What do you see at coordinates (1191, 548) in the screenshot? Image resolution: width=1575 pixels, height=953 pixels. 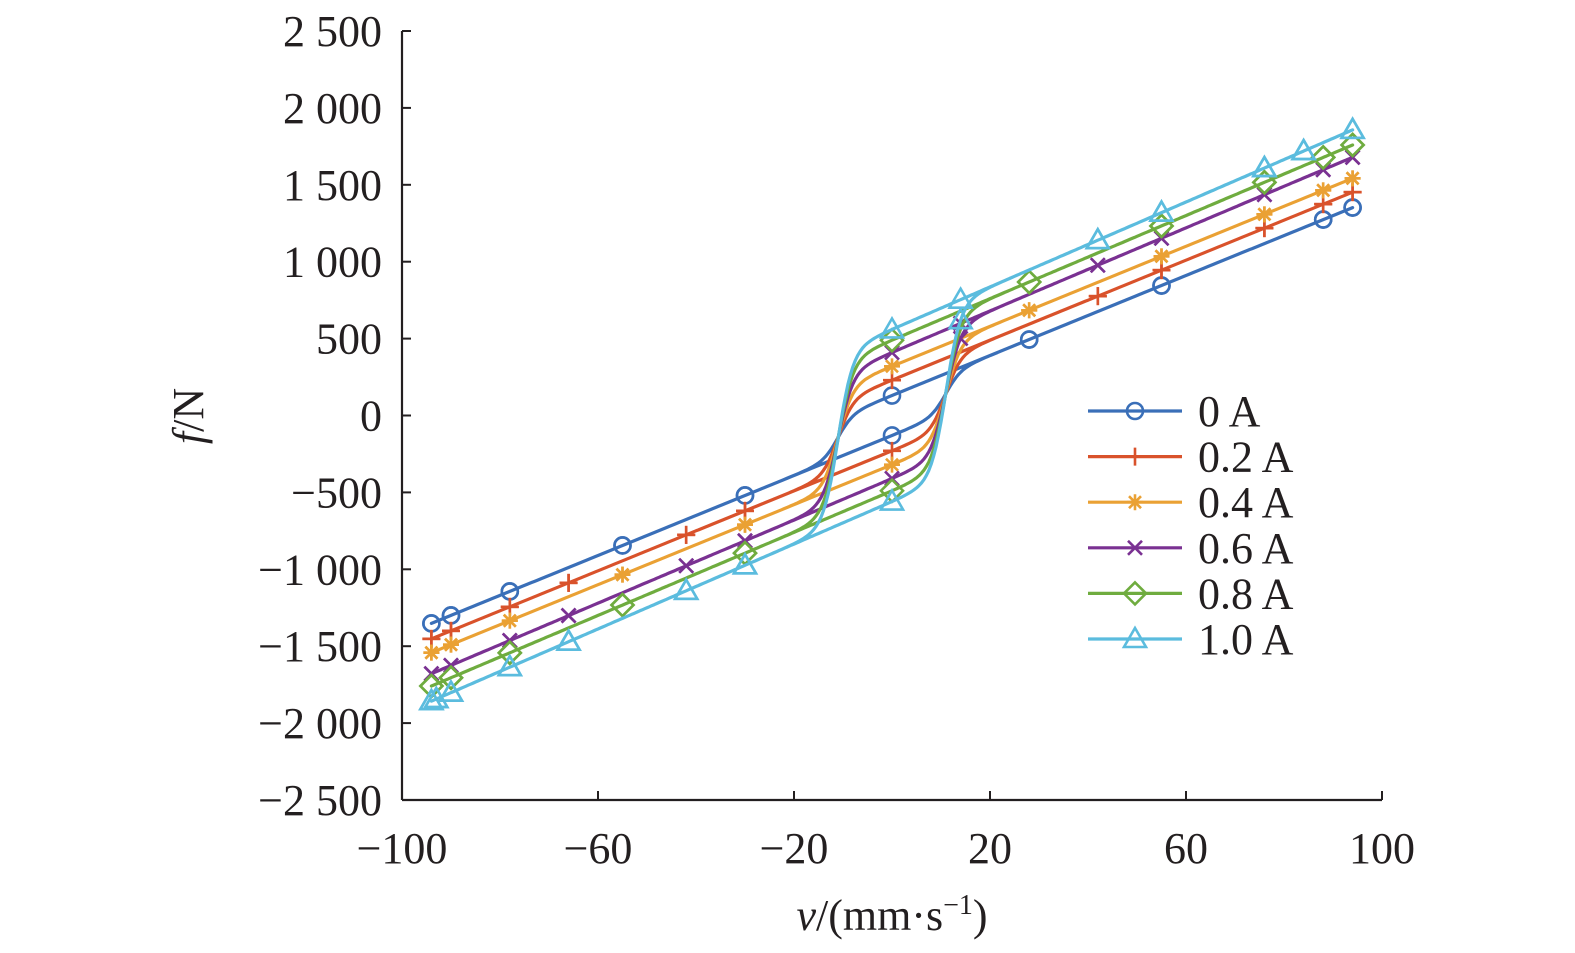 I see `legend-item: 0.6 A` at bounding box center [1191, 548].